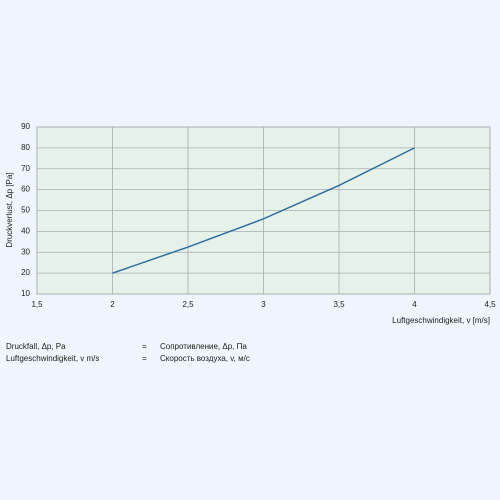  Describe the element at coordinates (112, 304) in the screenshot. I see `x-tick-label: 2` at that location.